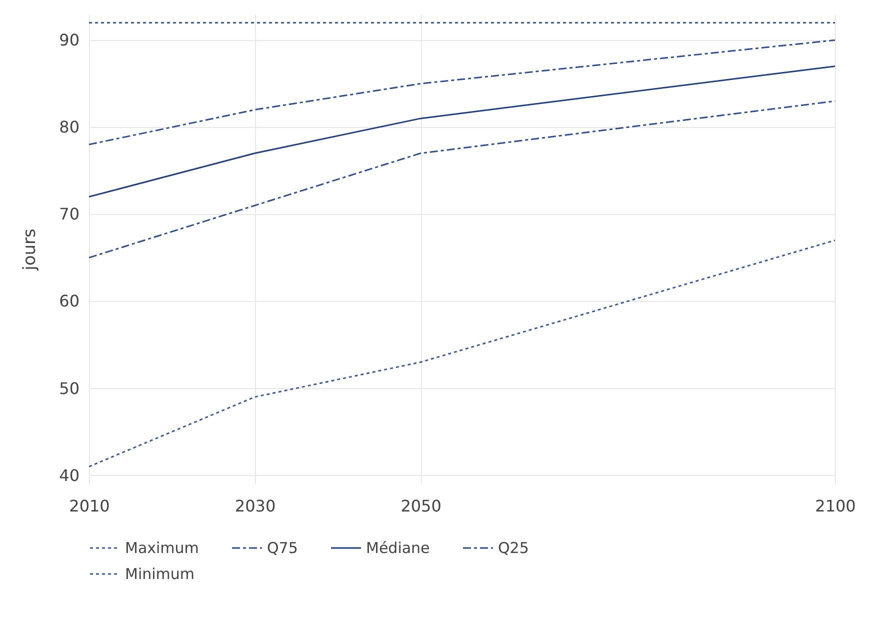 This screenshot has width=889, height=626. I want to click on y-tick-label: 90, so click(69, 40).